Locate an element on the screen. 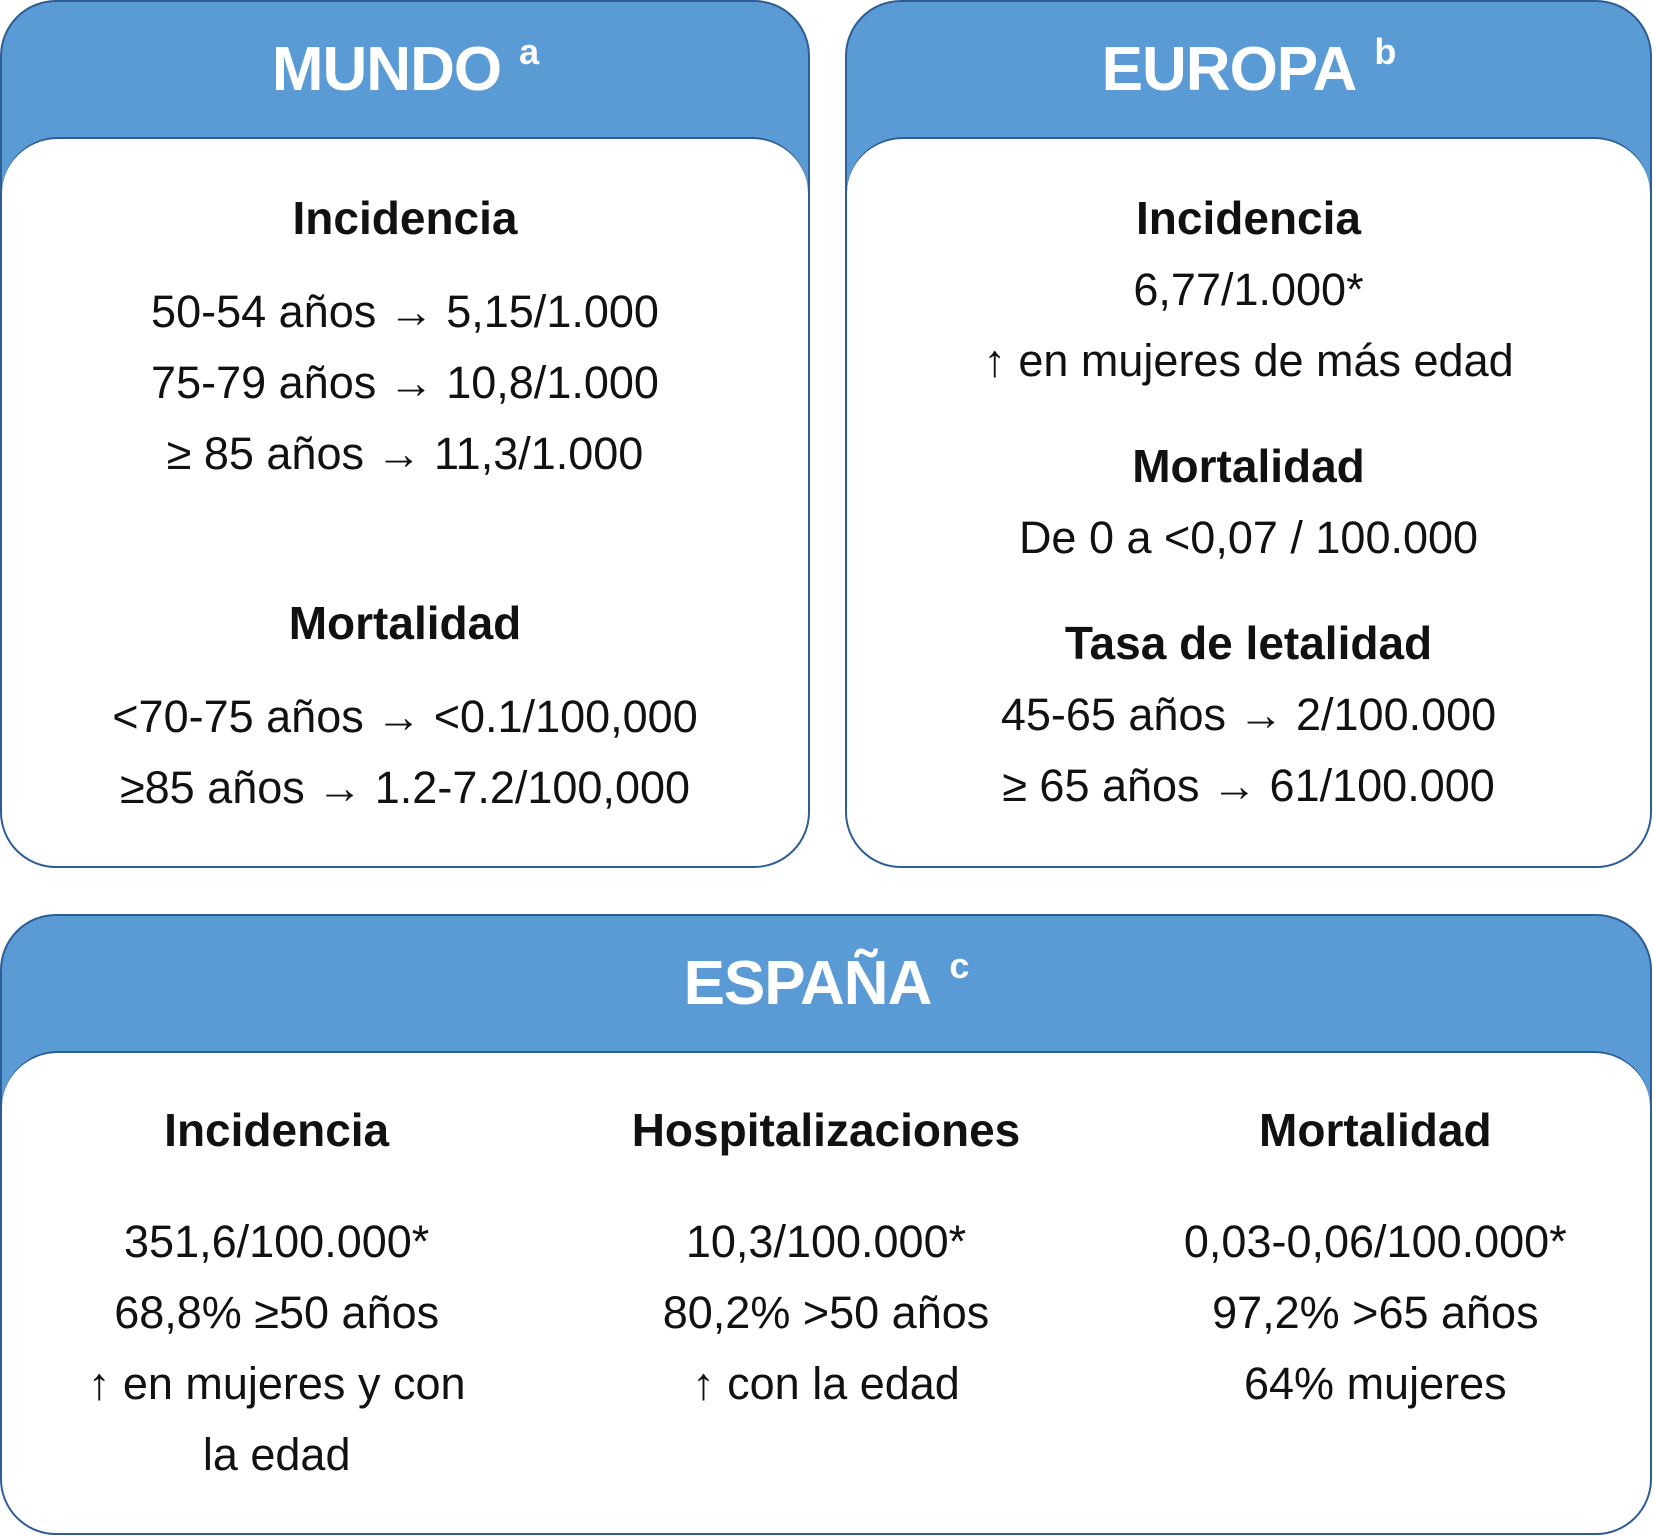 This screenshot has height=1537, width=1654. section-line: 6,77/1.000* is located at coordinates (1248, 289).